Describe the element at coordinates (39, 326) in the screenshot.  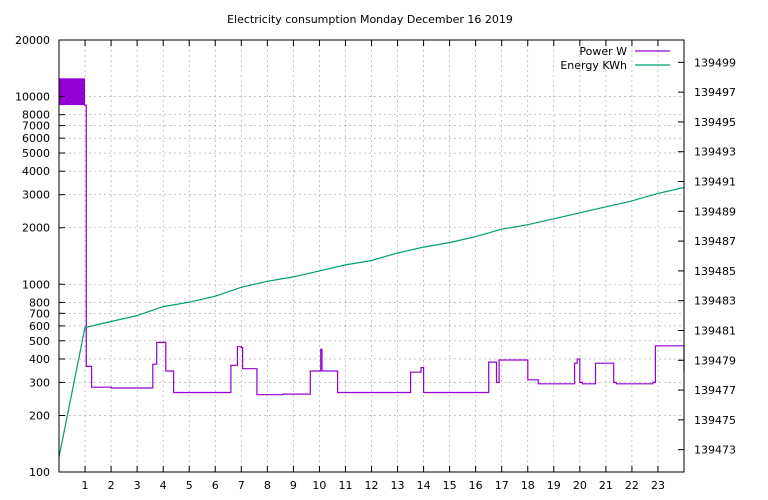
I see `y-left-tick-label: 600` at that location.